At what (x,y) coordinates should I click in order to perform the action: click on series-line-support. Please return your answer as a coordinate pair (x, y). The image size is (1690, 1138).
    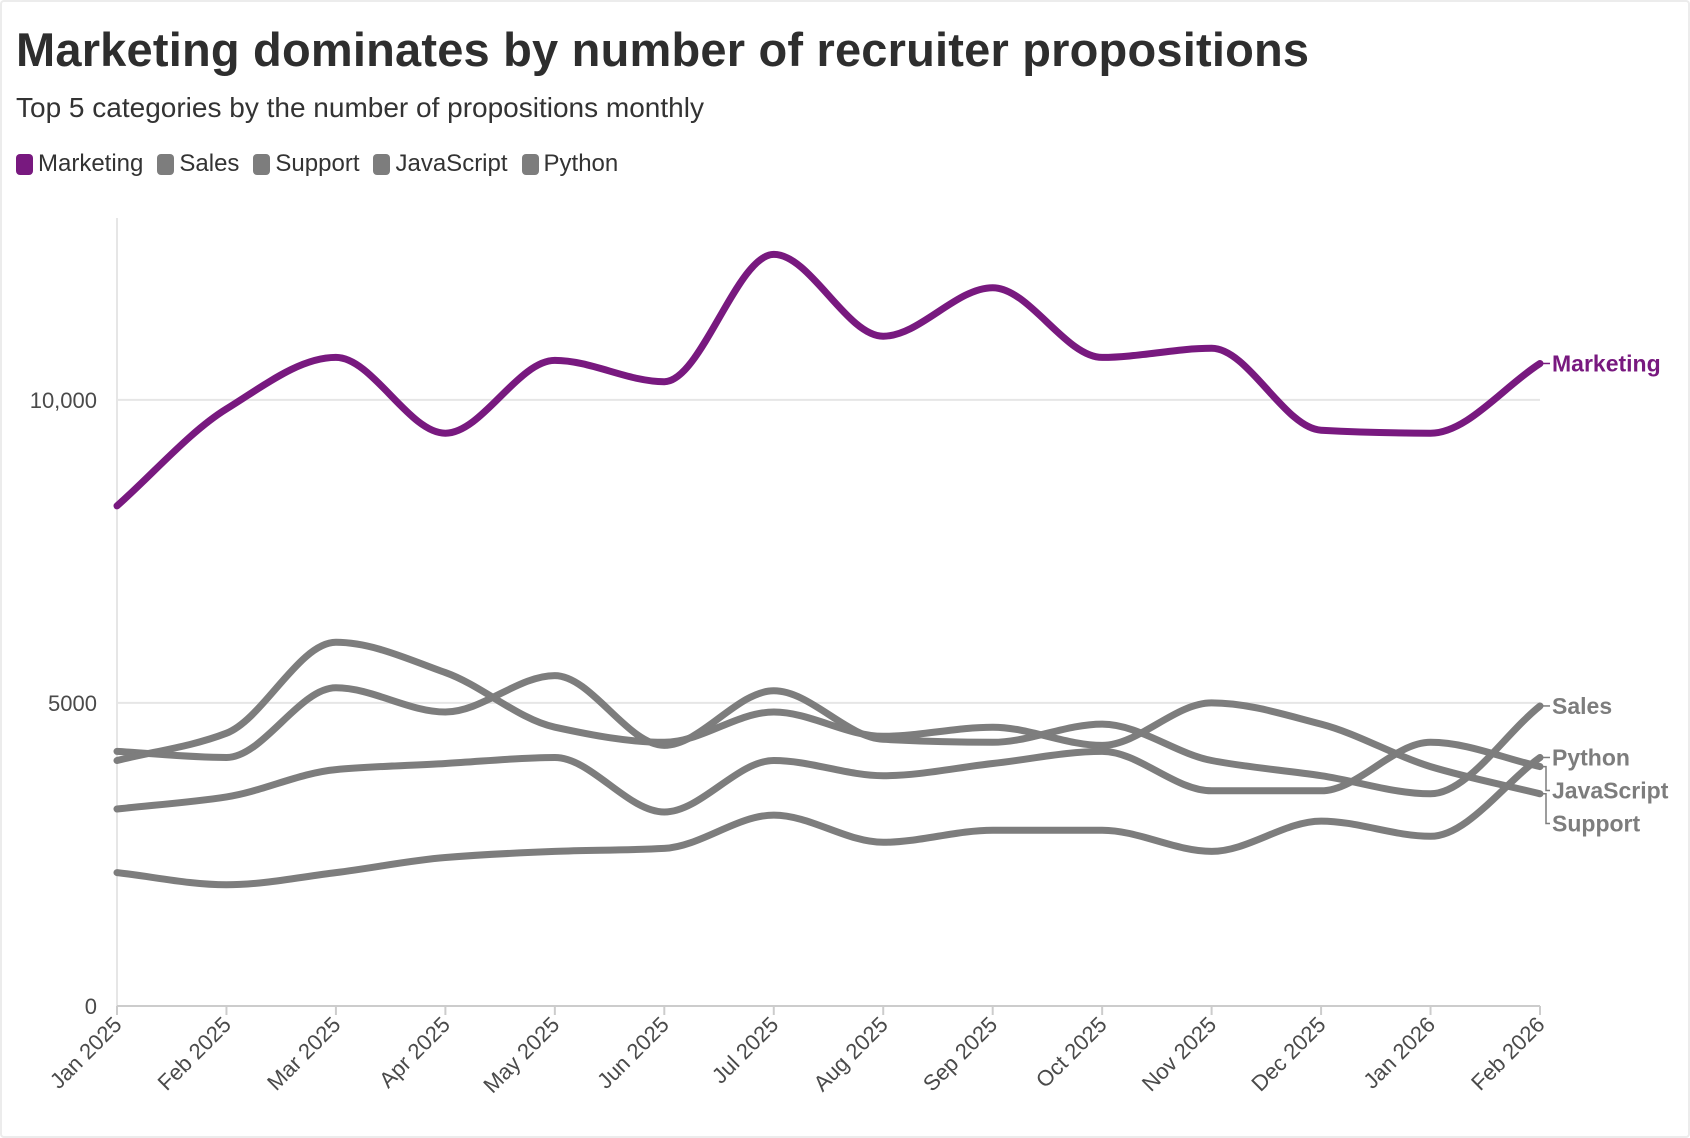
    Looking at the image, I should click on (828, 718).